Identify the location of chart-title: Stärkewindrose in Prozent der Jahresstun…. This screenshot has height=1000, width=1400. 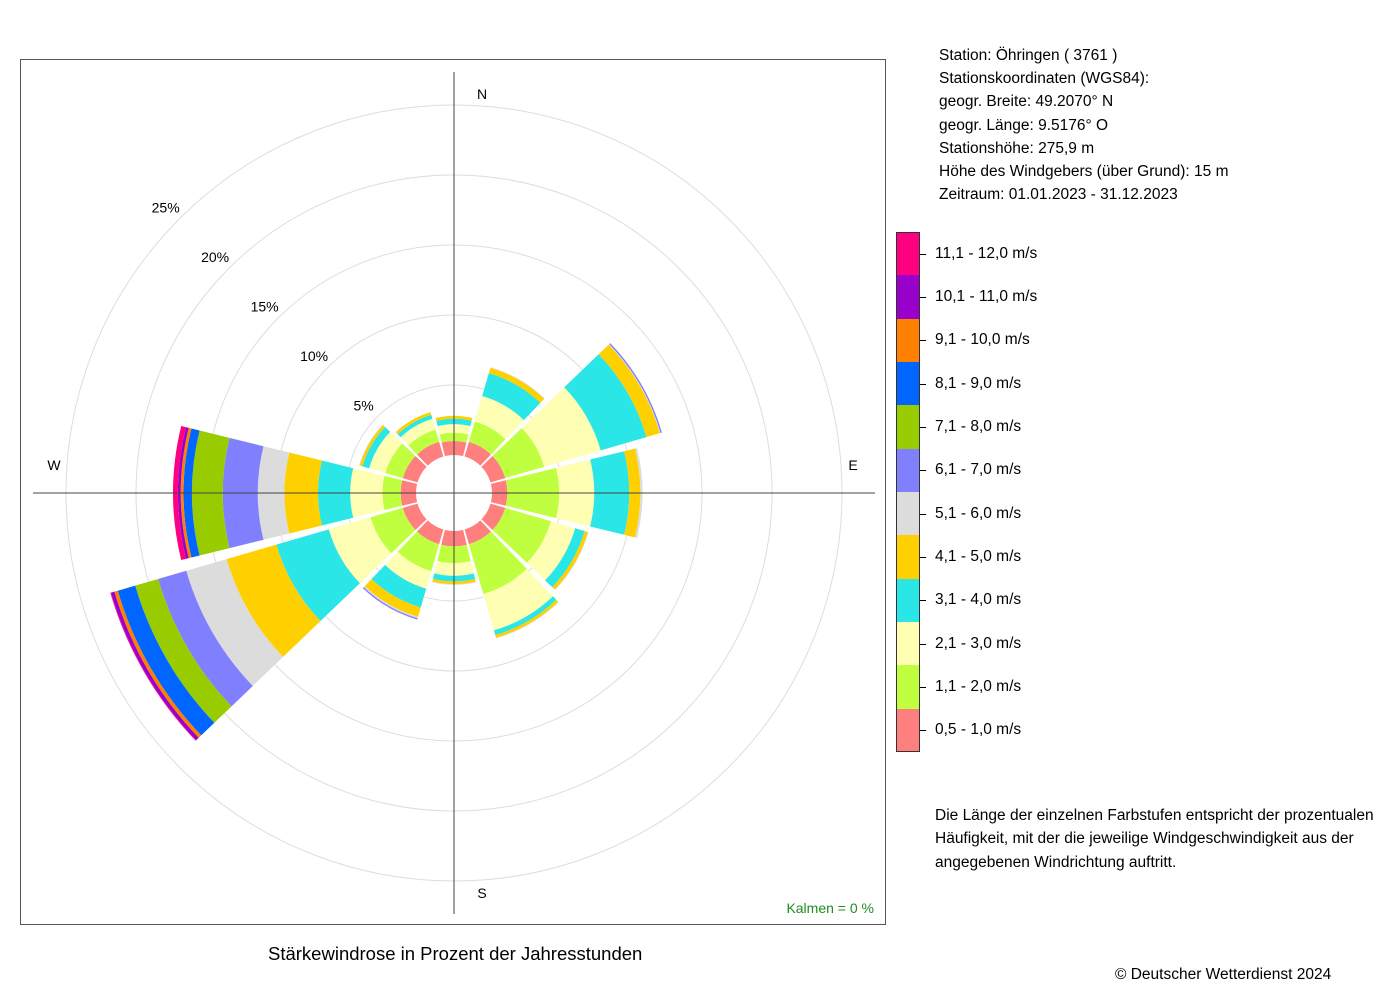
(455, 953).